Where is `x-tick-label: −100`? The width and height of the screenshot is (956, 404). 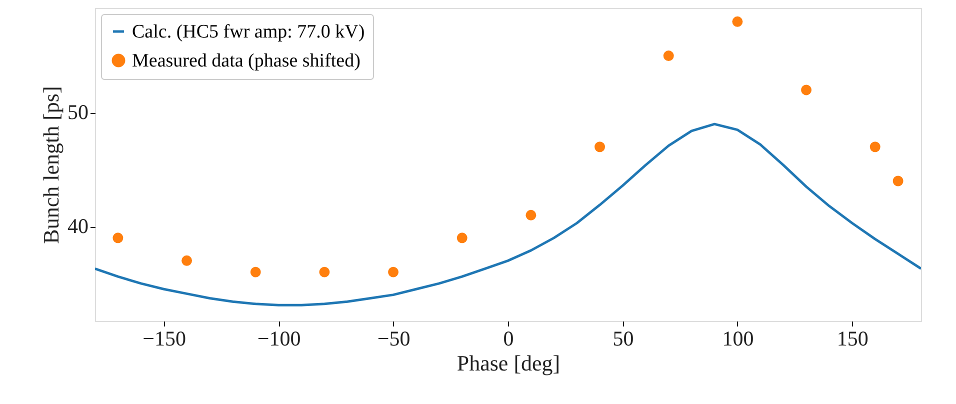 x-tick-label: −100 is located at coordinates (279, 338).